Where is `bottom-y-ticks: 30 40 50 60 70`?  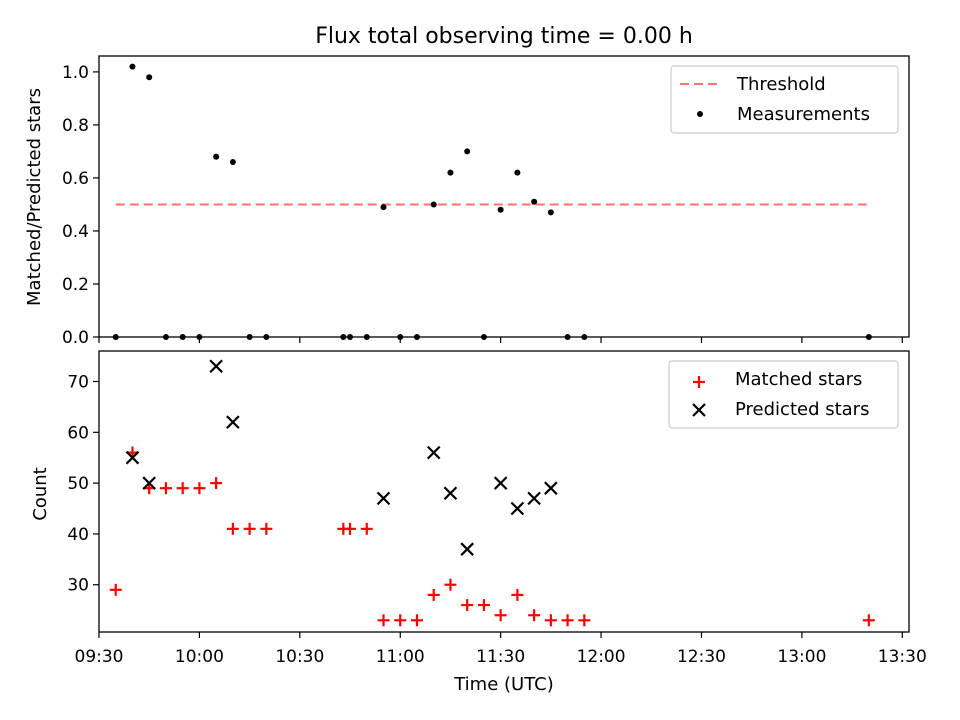 bottom-y-ticks: 30 40 50 60 70 is located at coordinates (83, 484).